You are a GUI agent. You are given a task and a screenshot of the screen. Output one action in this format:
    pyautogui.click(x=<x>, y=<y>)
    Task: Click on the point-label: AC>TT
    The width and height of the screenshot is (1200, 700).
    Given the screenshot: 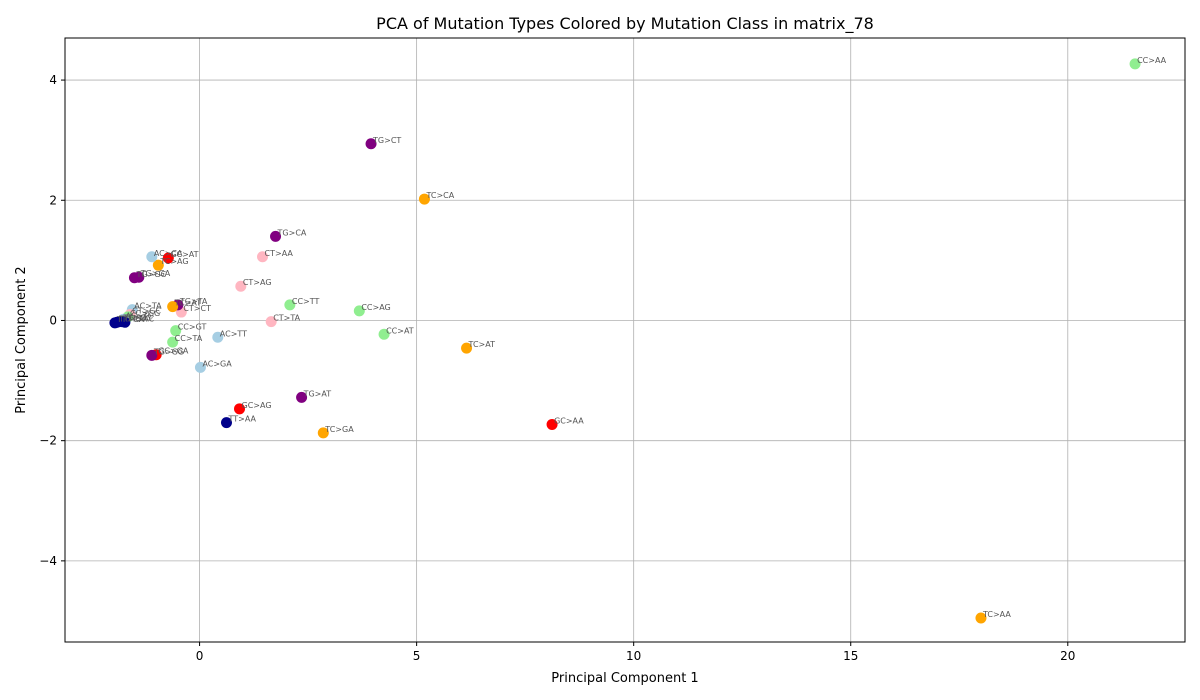 What is the action you would take?
    pyautogui.click(x=233, y=333)
    